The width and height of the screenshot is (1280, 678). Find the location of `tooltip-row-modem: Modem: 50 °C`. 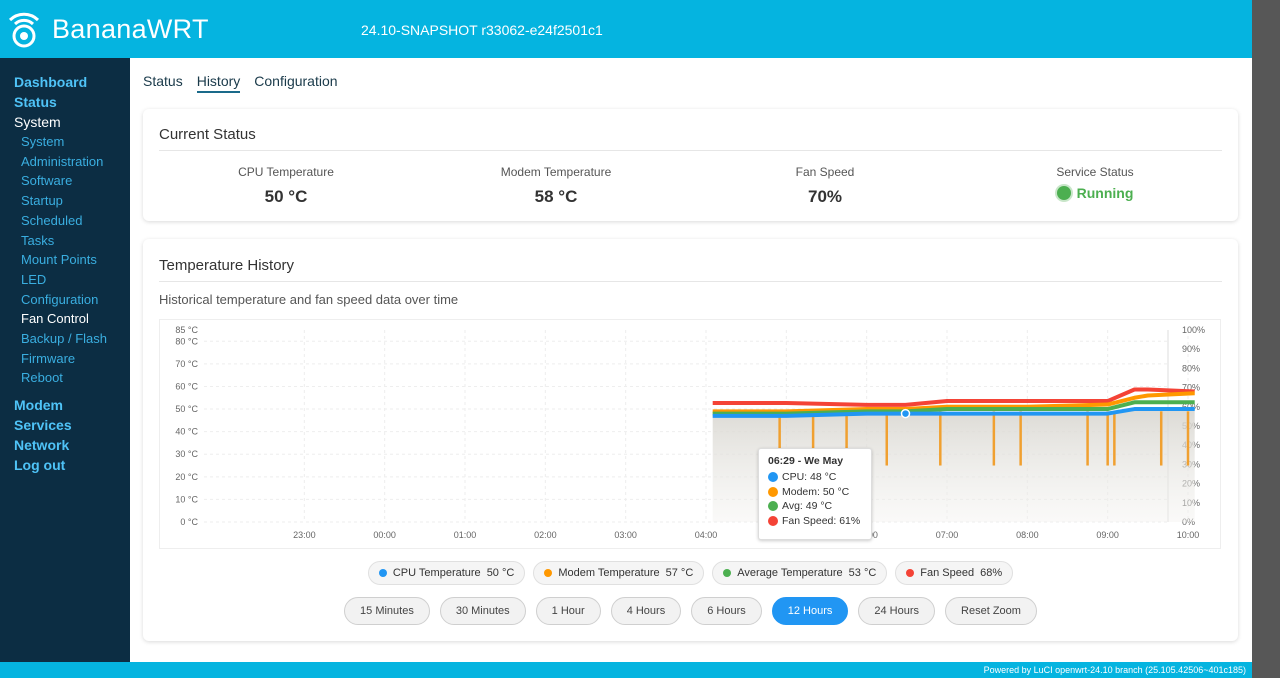

tooltip-row-modem: Modem: 50 °C is located at coordinates (815, 492).